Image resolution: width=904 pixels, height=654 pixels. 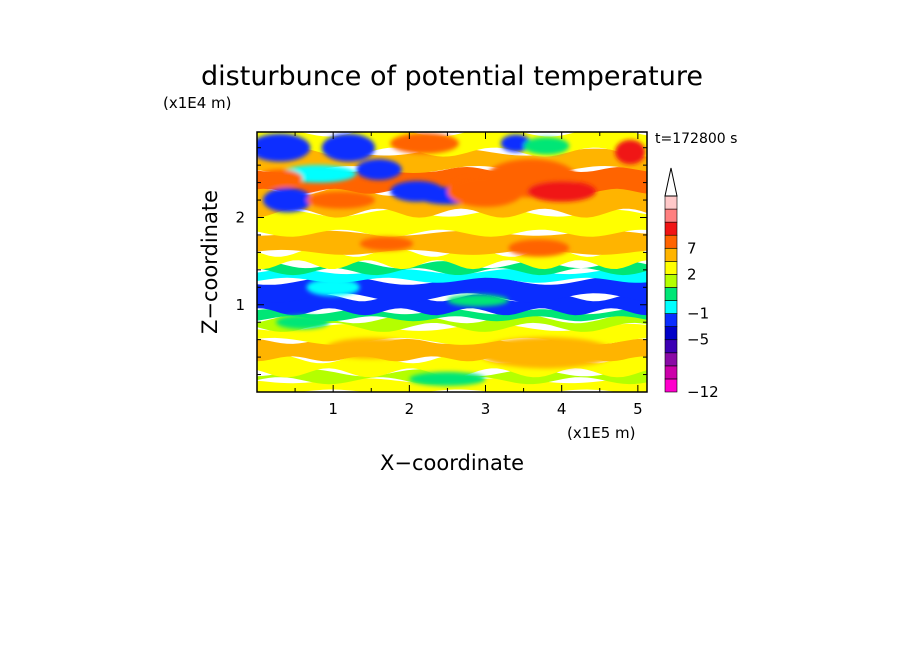 What do you see at coordinates (210, 262) in the screenshot?
I see `y-axis-label: Z−coordinate` at bounding box center [210, 262].